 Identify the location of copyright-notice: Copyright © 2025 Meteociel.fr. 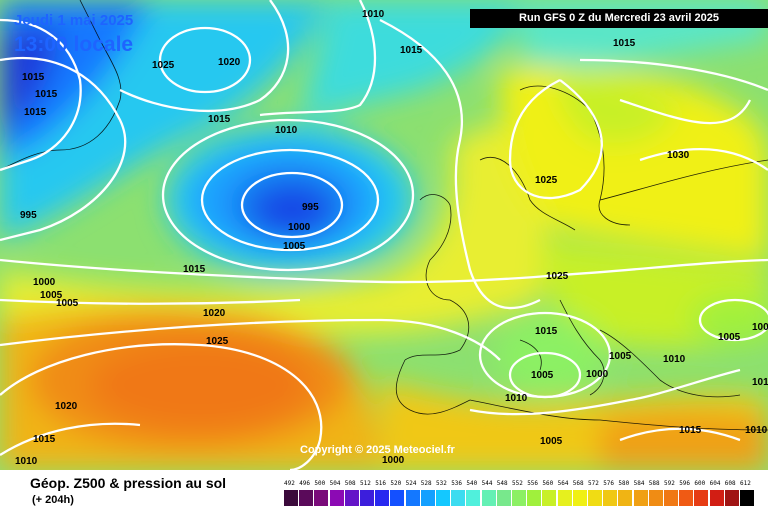
(377, 450).